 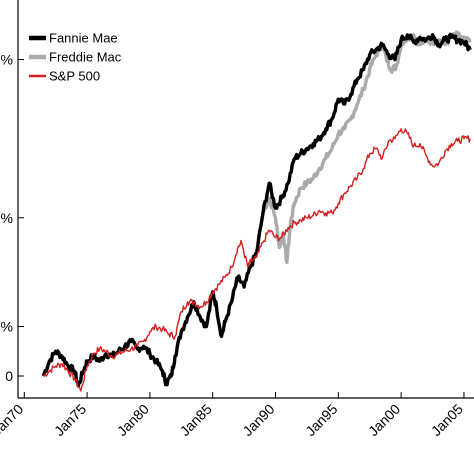 I want to click on x-tick-label: Jan90, so click(x=258, y=420).